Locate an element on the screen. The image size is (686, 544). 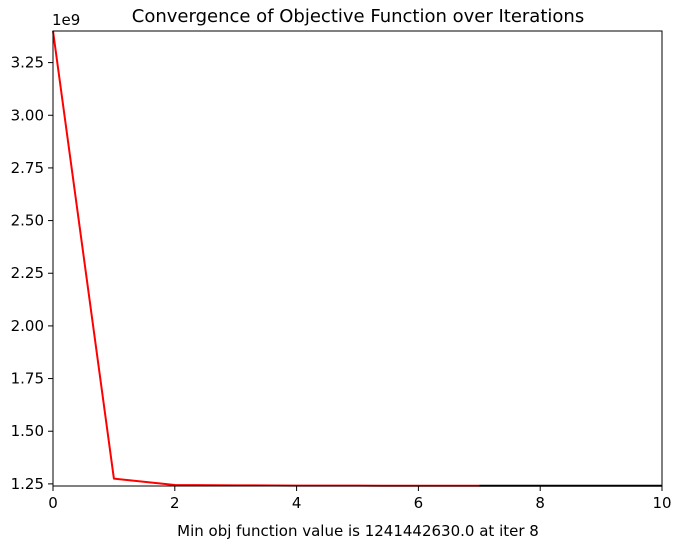
y-tick-label: 2.50 is located at coordinates (27, 221).